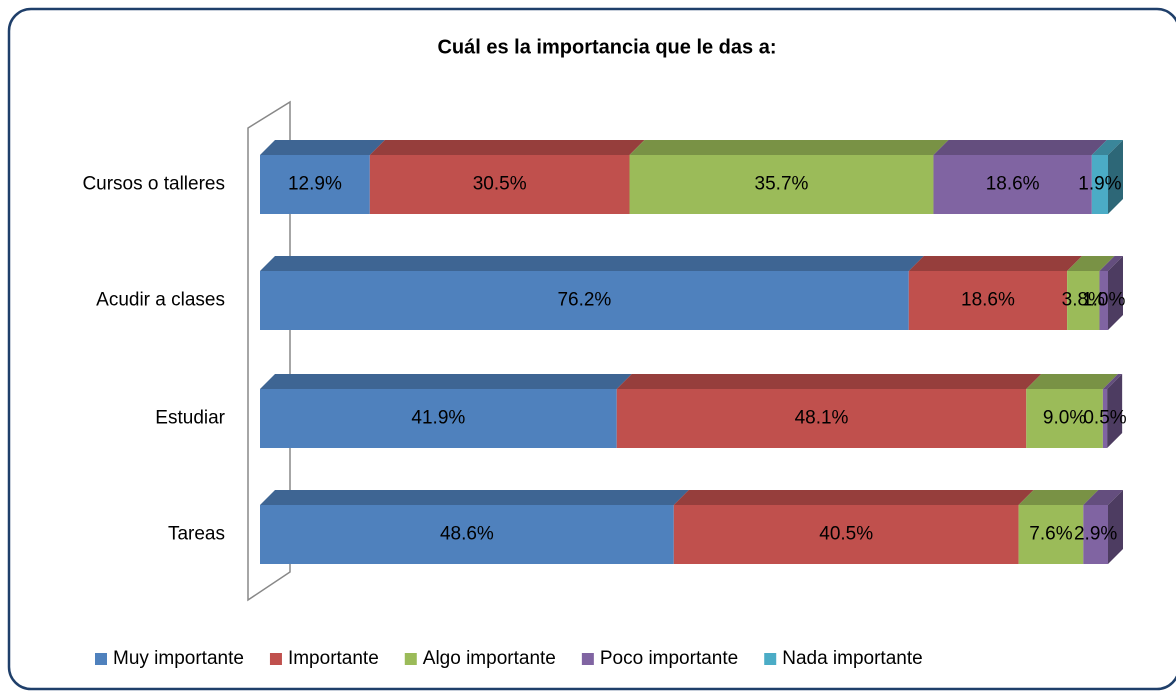  Describe the element at coordinates (196, 534) in the screenshot. I see `y-tick-label: Tareas` at that location.